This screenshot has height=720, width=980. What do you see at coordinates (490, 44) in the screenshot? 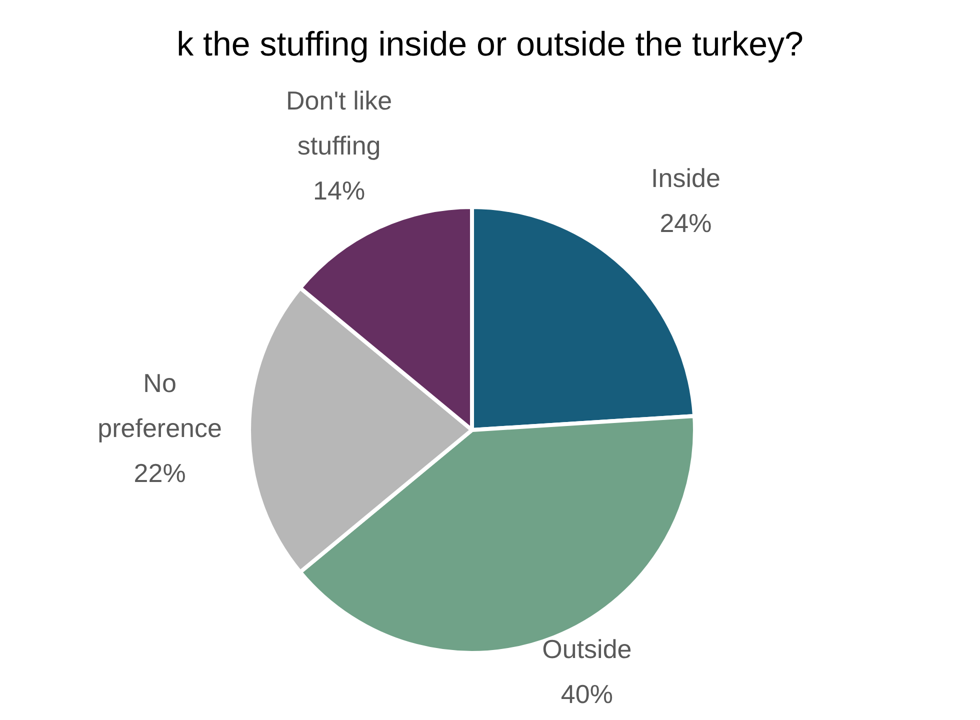
I see `chart-title: k the stuffing inside or outside the turkey?` at bounding box center [490, 44].